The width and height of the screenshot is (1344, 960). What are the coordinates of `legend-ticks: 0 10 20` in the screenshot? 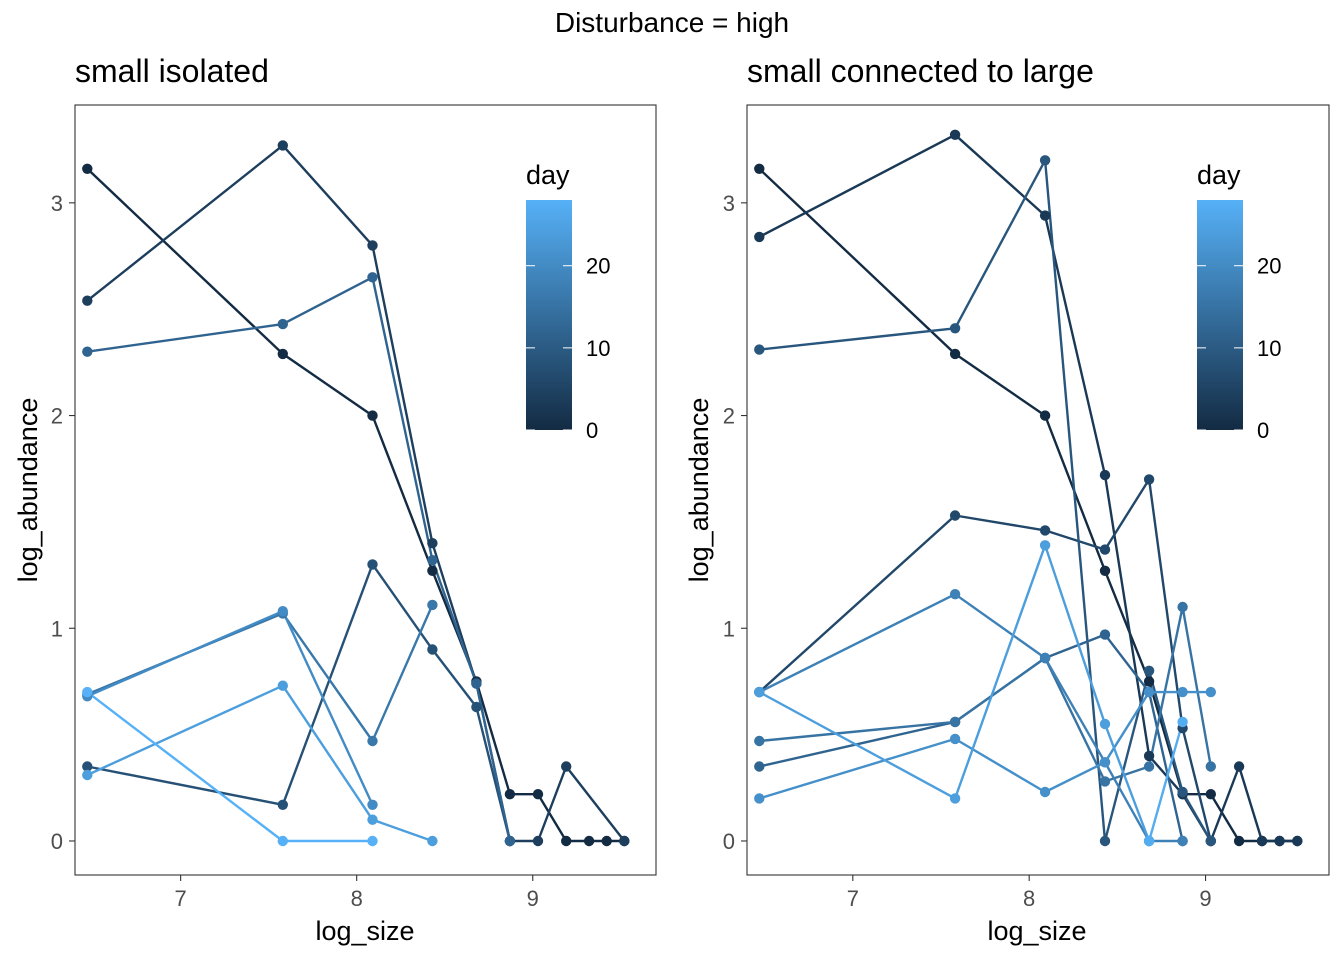 It's located at (1239, 348).